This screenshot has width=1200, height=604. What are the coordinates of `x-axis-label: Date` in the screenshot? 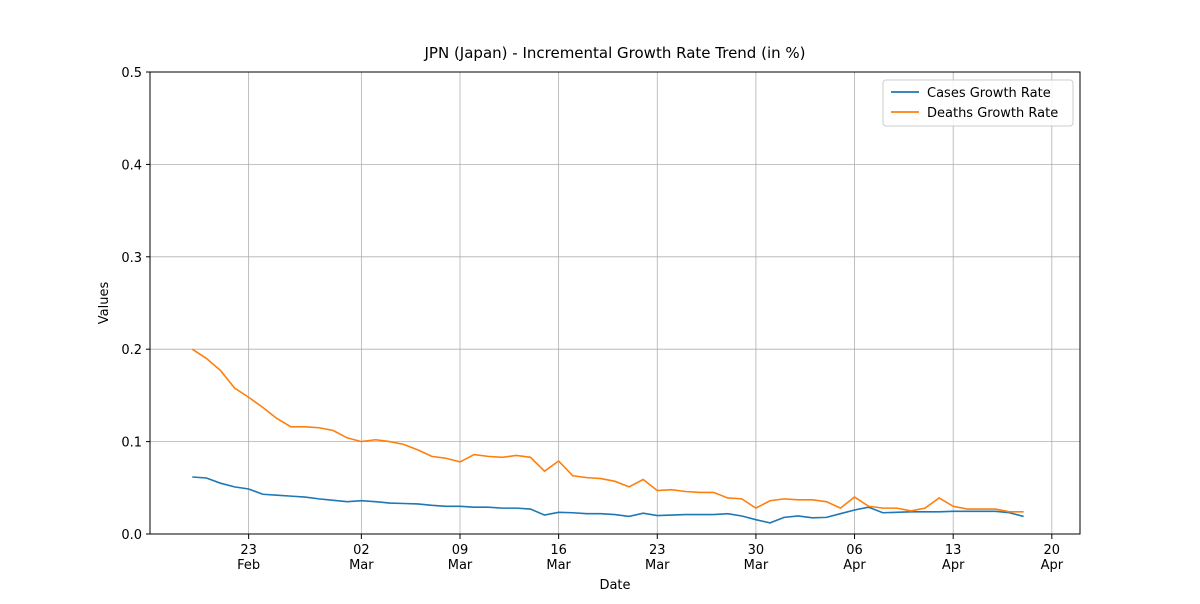 It's located at (614, 585).